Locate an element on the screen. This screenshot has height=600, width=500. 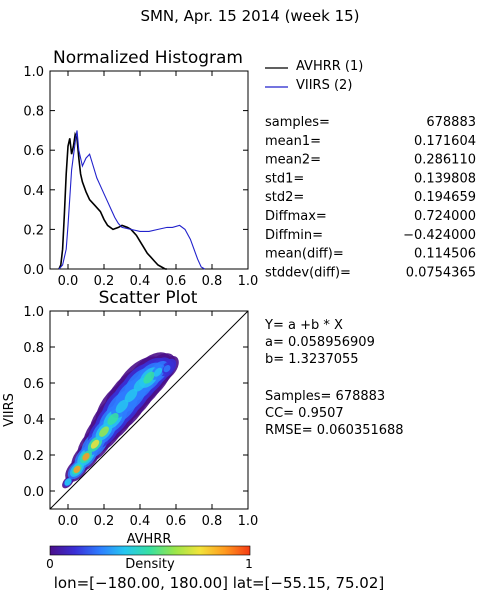
colorbar-max-label: 1 is located at coordinates (249, 564).